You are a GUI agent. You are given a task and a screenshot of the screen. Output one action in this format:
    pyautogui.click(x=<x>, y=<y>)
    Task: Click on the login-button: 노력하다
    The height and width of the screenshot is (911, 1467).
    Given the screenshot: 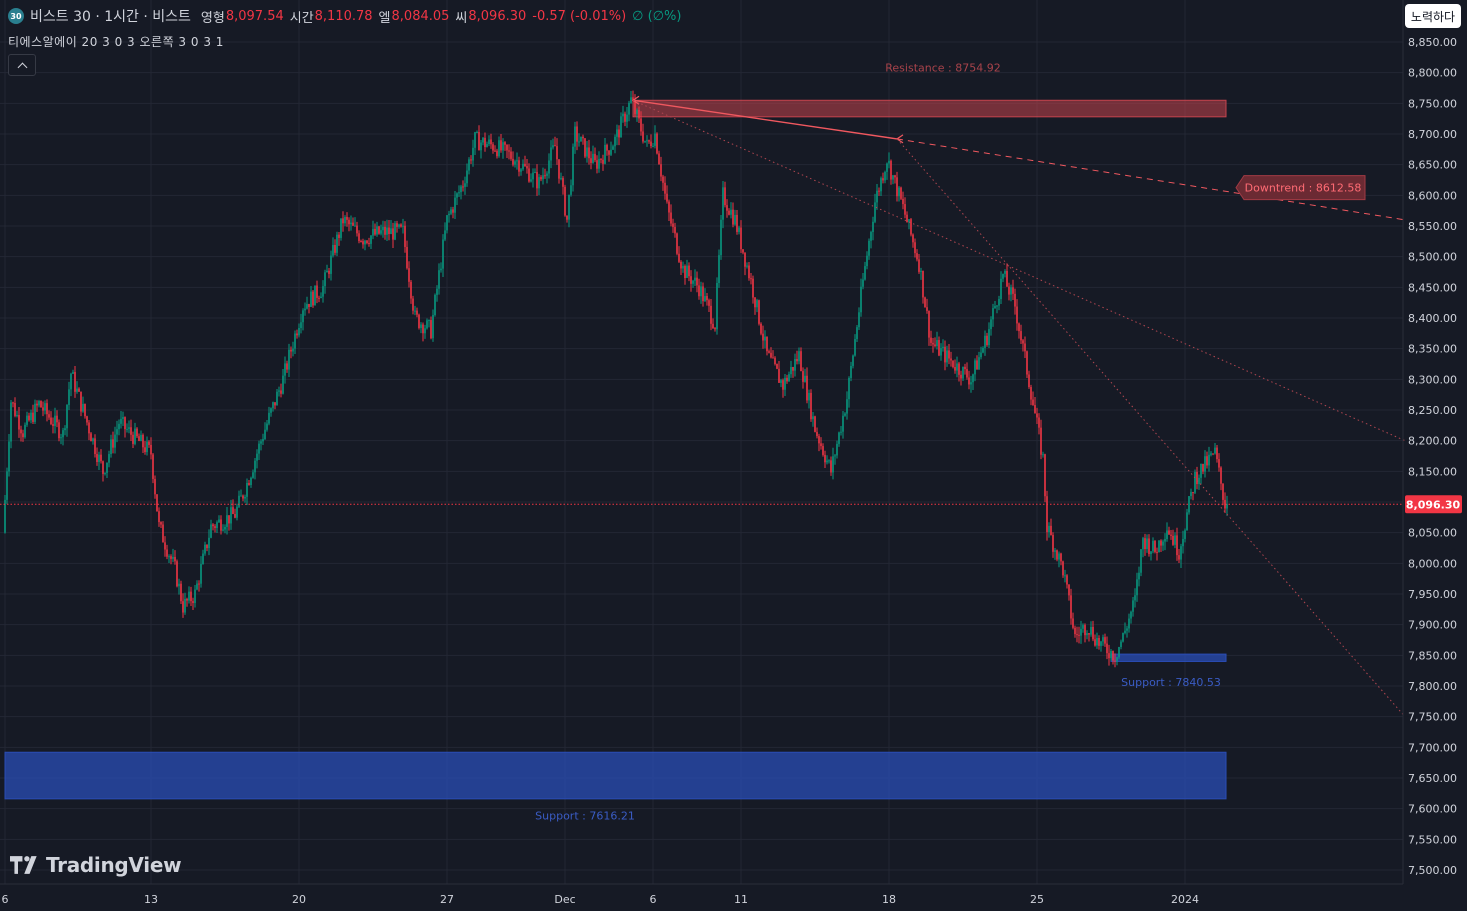 What is the action you would take?
    pyautogui.click(x=1433, y=16)
    